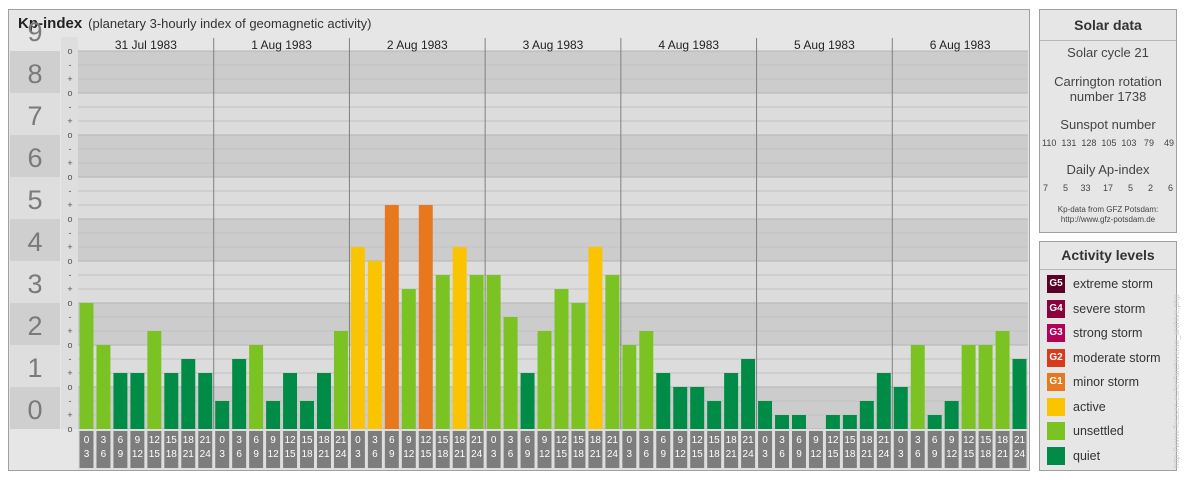  Describe the element at coordinates (647, 440) in the screenshot. I see `interval-start-label: 3` at that location.